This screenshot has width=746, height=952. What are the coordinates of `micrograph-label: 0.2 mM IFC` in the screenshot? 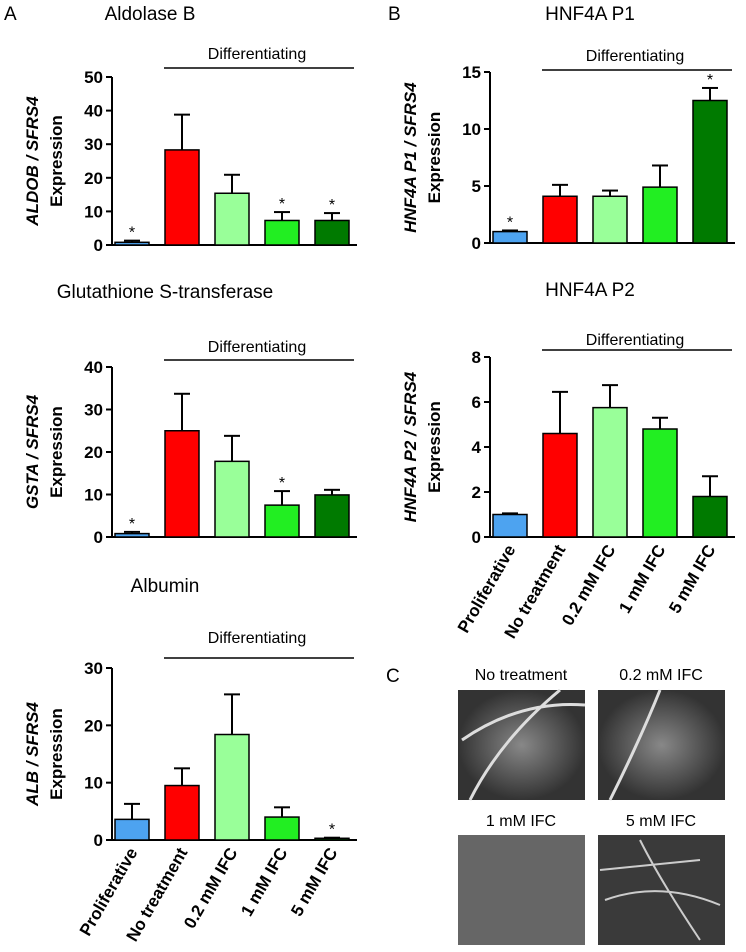 It's located at (661, 675).